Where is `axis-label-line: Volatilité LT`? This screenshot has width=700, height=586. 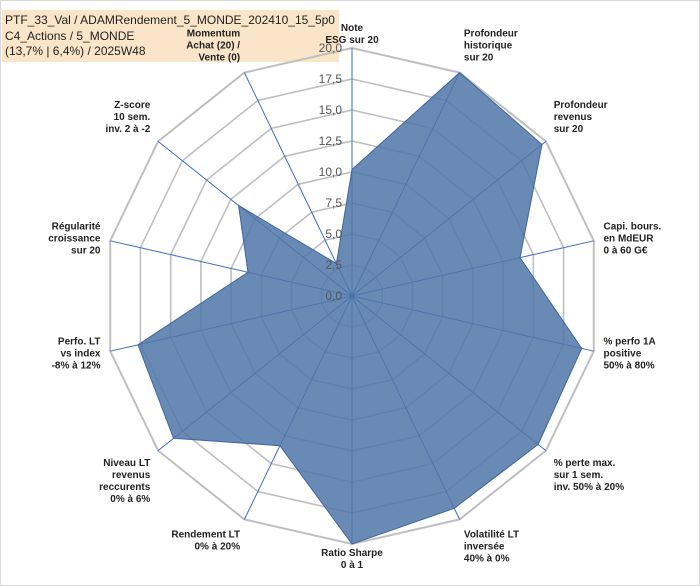 axis-label-line: Volatilité LT is located at coordinates (491, 534).